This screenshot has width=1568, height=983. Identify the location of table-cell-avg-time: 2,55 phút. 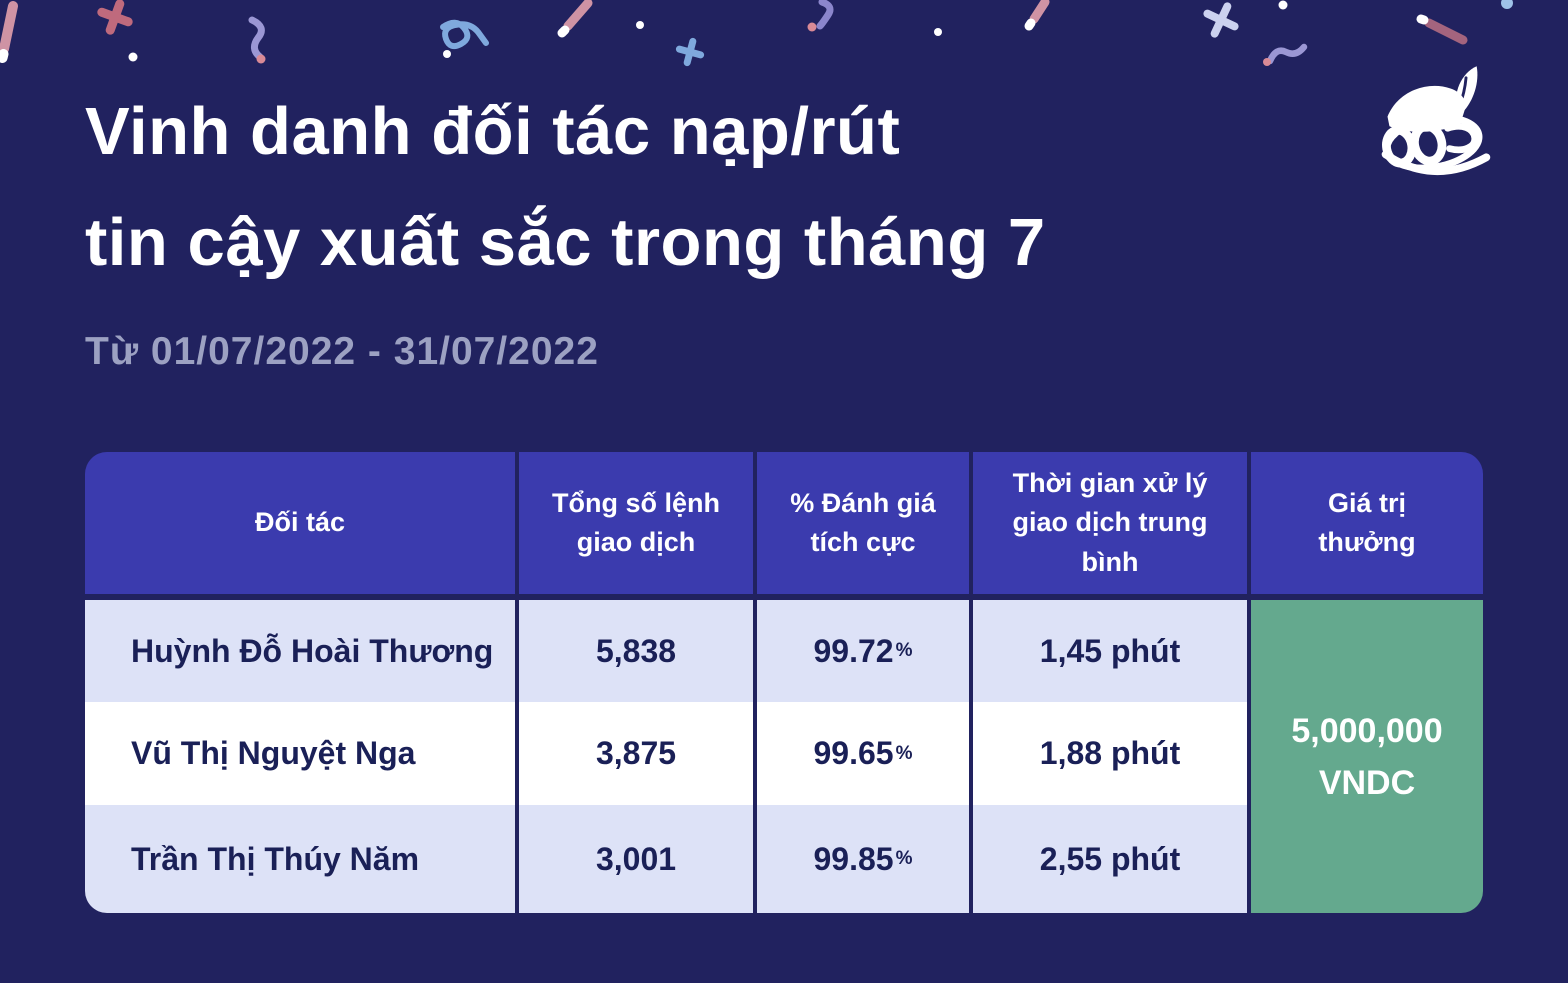
(1110, 859).